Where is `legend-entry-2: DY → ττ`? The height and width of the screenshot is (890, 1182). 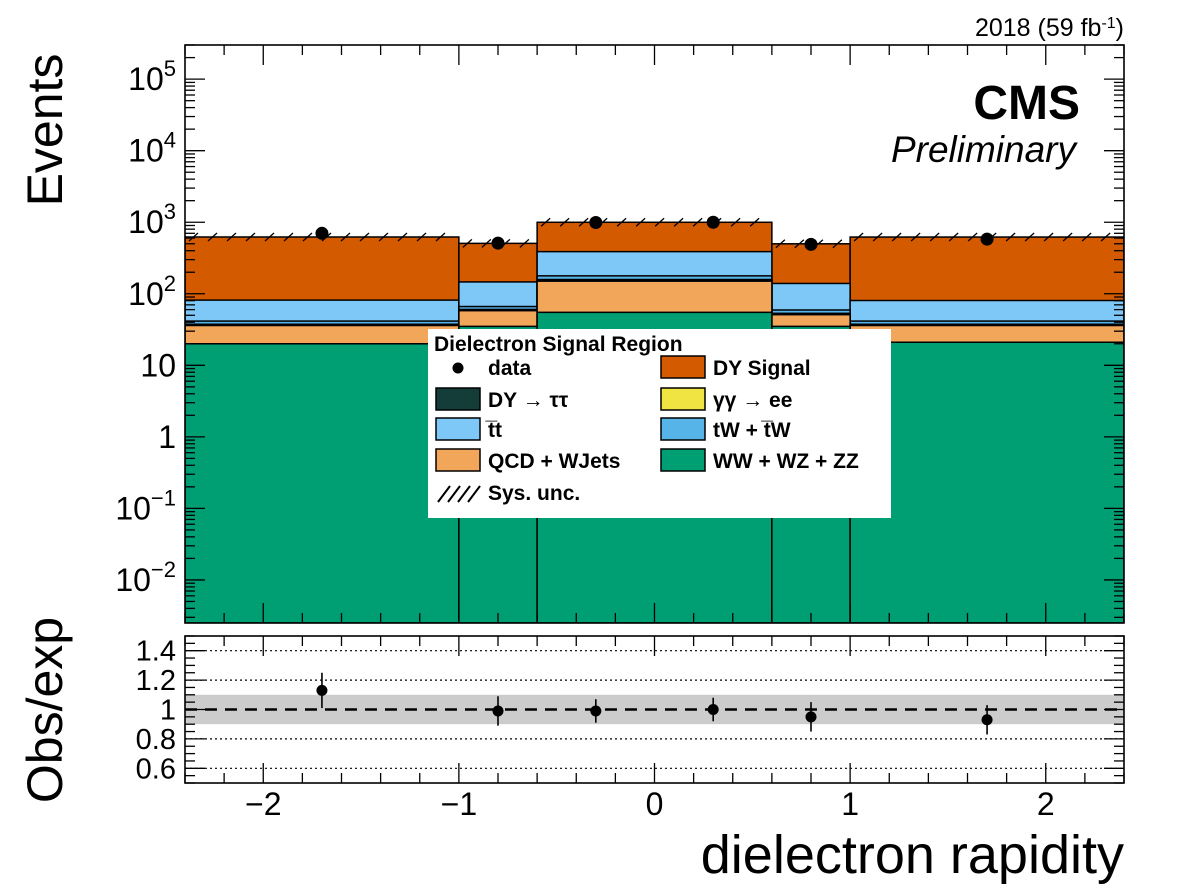 legend-entry-2: DY → ττ is located at coordinates (502, 399).